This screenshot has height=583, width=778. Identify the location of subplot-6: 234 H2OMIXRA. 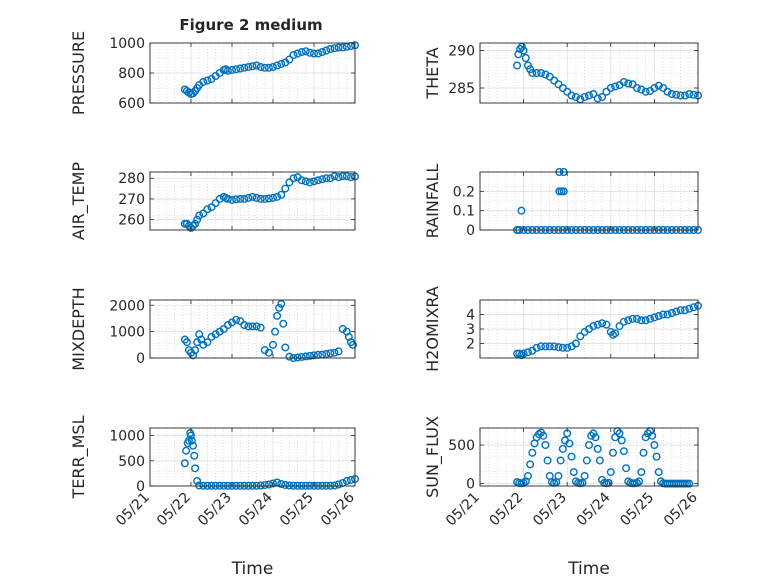
(563, 329).